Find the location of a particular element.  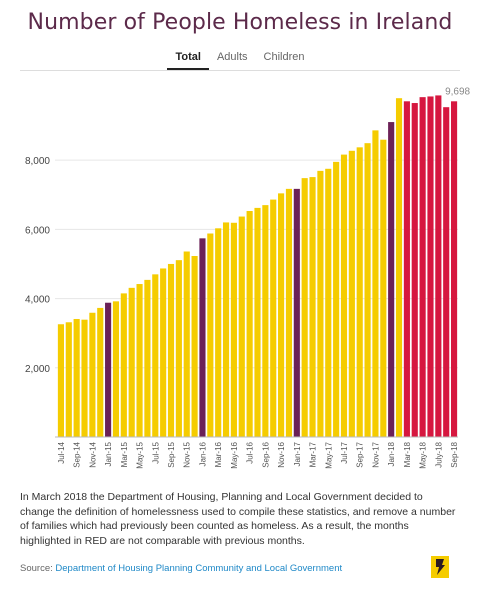

y-tick-label: 6,000 is located at coordinates (37, 230).